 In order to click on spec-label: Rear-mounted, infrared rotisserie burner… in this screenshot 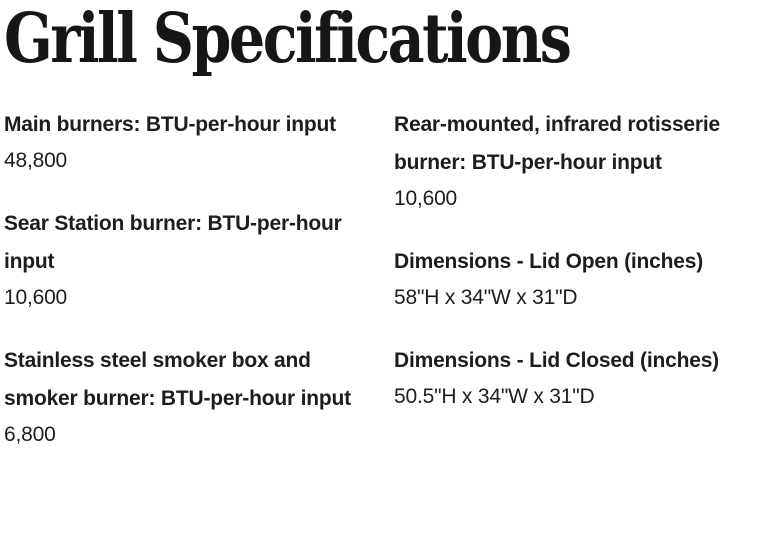, I will do `click(557, 143)`.